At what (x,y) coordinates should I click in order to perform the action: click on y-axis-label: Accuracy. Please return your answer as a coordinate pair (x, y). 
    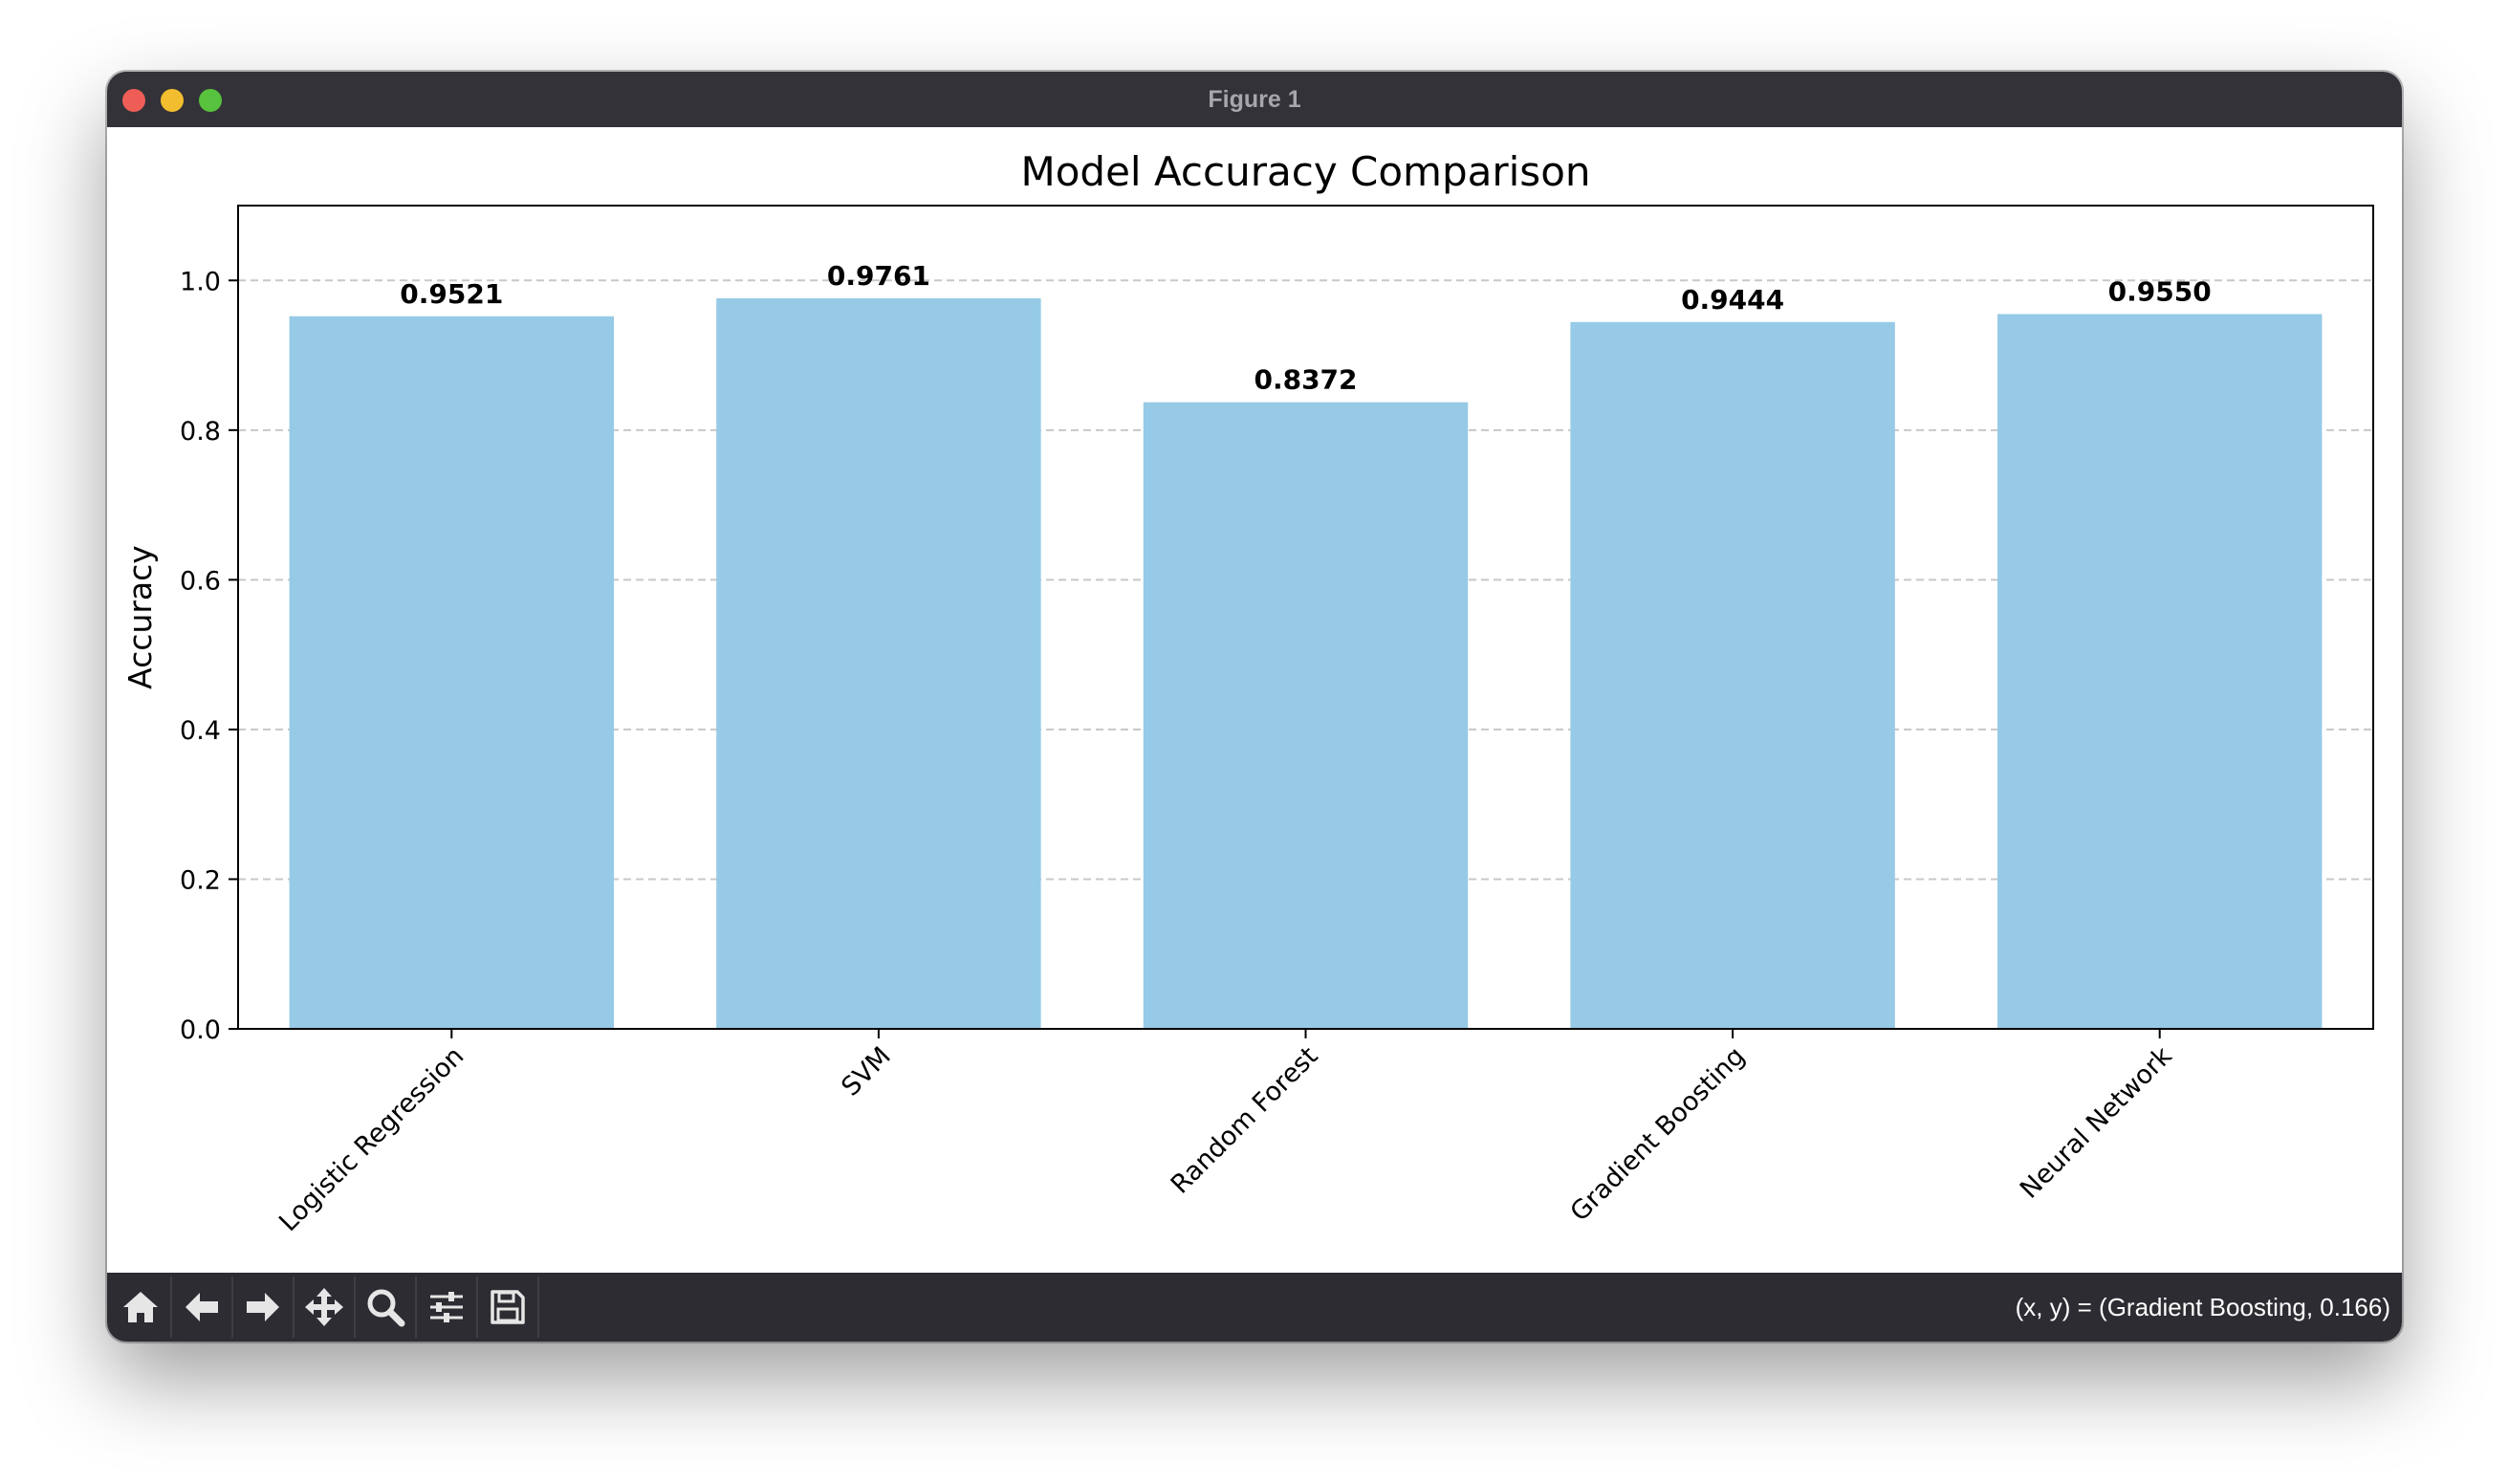
    Looking at the image, I should click on (140, 617).